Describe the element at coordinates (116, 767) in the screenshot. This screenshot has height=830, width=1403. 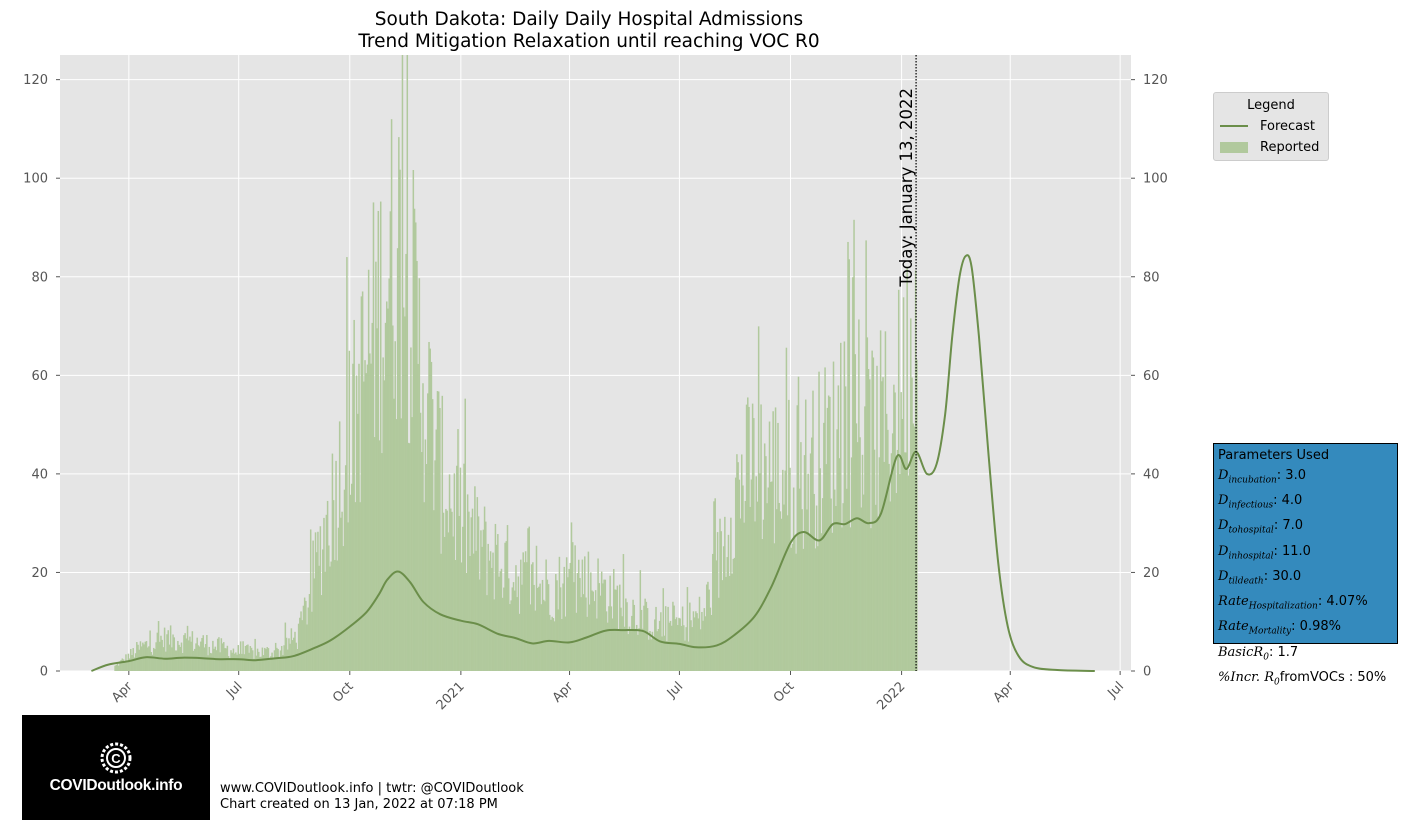
I see `logo: C COVIDoutlook.info` at that location.